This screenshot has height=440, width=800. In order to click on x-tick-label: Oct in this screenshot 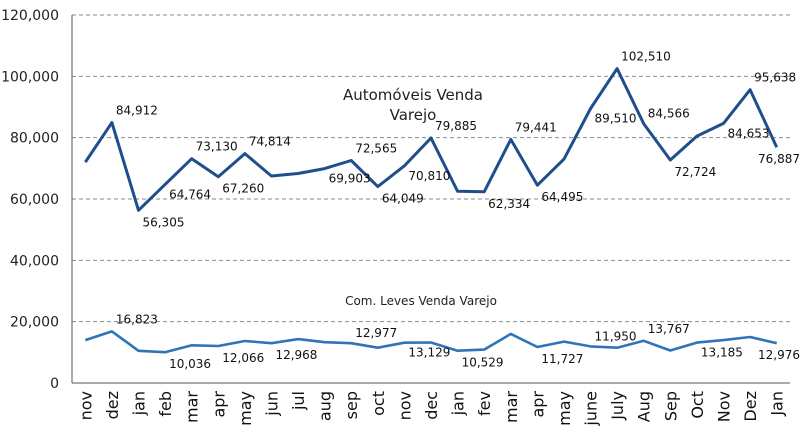, I will do `click(697, 405)`.